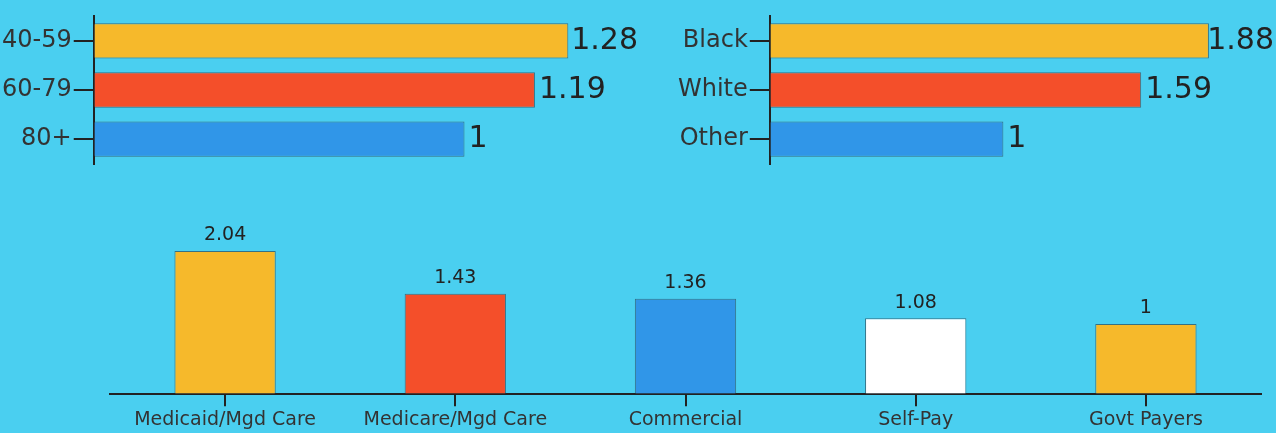 The height and width of the screenshot is (433, 1276). What do you see at coordinates (715, 39) in the screenshot?
I see `y-tick-label: Black` at bounding box center [715, 39].